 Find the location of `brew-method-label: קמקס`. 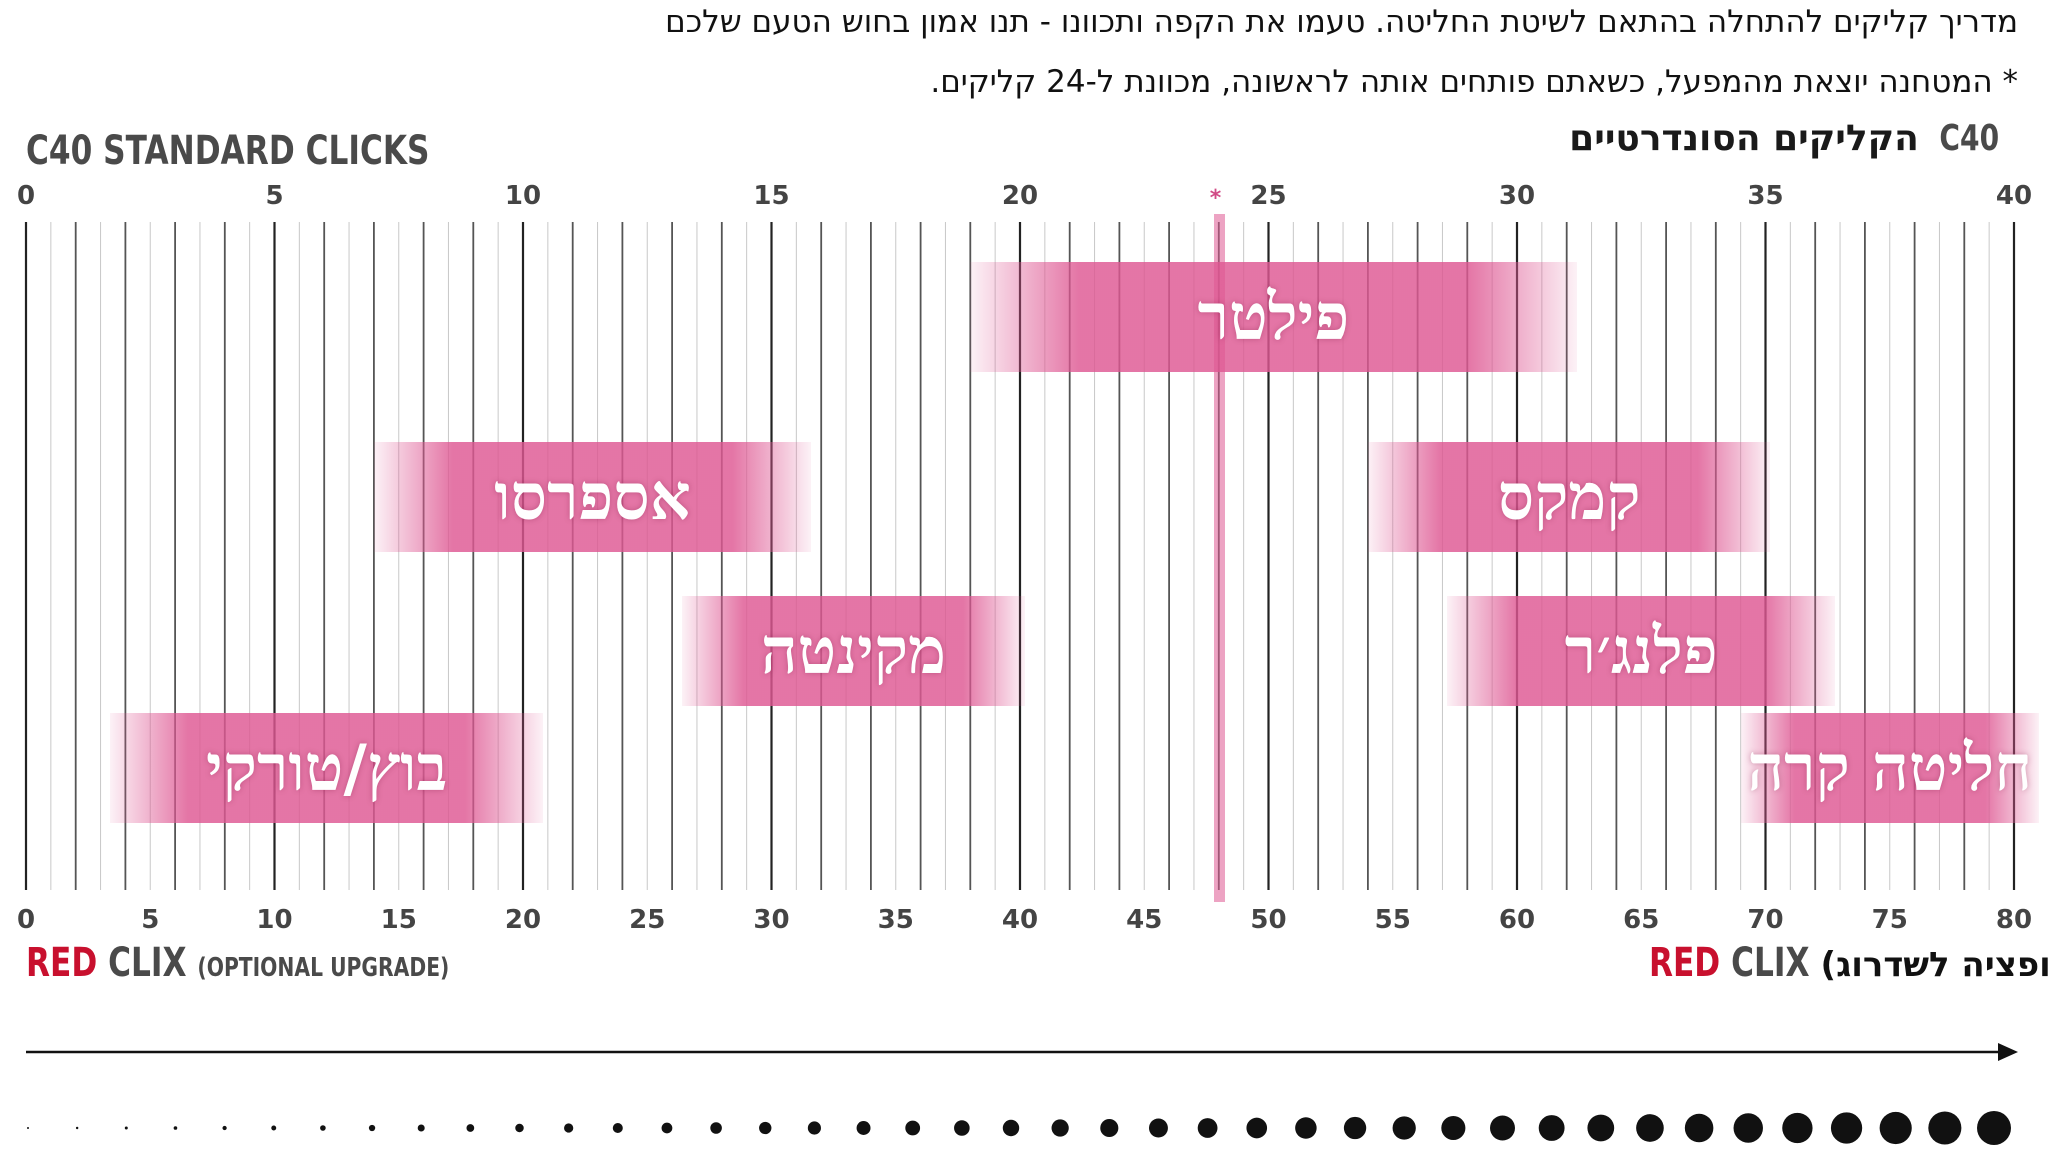

brew-method-label: קמקס is located at coordinates (1569, 497).